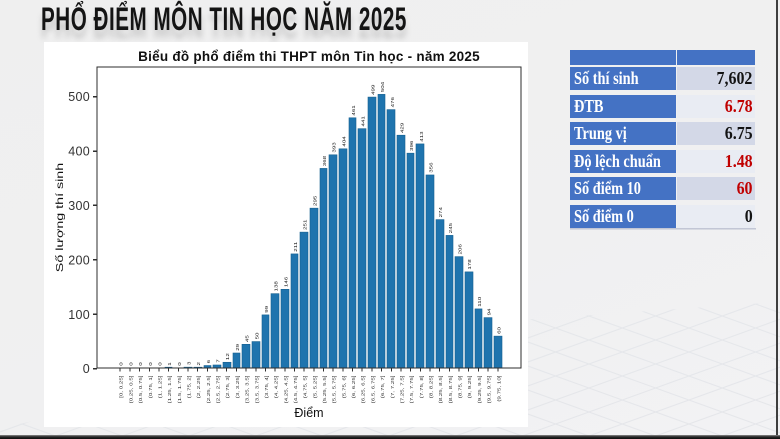  I want to click on svg-text: (0.5, 0.75], so click(141, 389).